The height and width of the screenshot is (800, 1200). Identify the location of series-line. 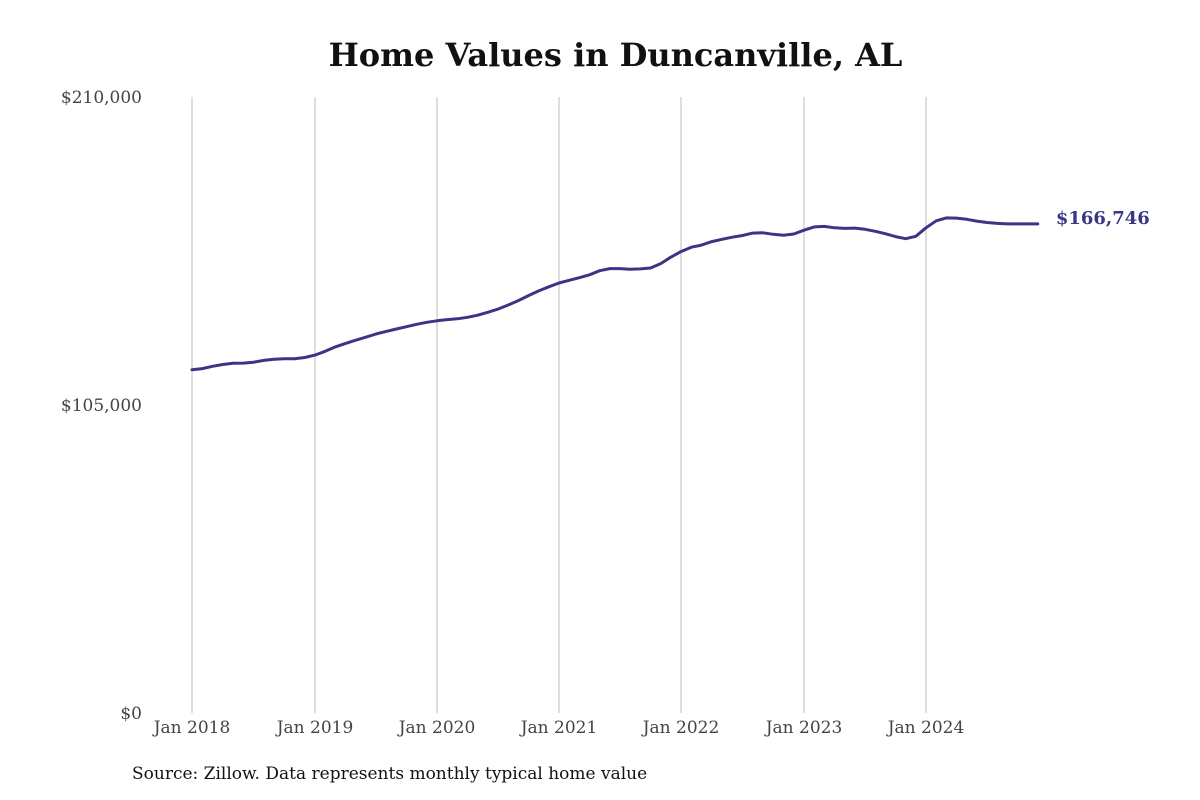
(615, 294).